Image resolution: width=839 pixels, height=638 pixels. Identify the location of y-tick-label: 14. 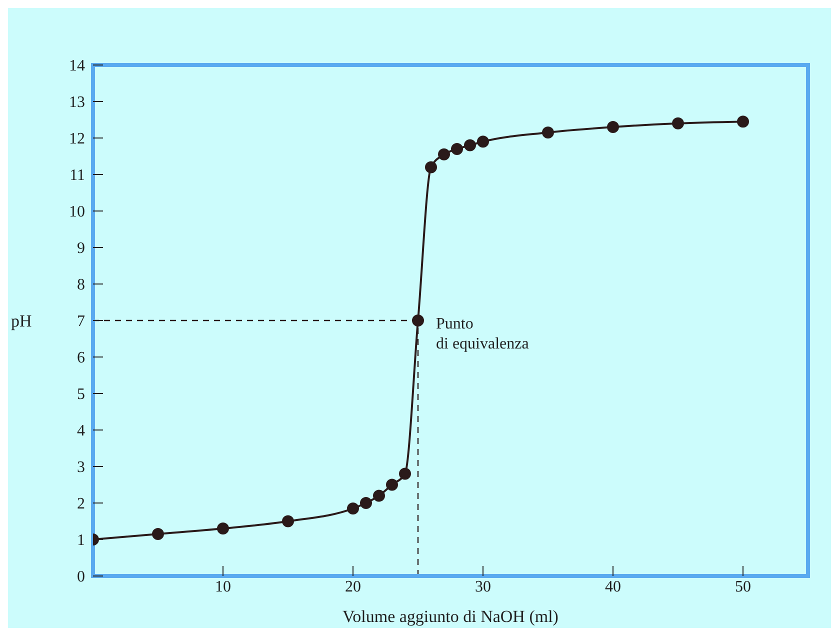
(77, 66).